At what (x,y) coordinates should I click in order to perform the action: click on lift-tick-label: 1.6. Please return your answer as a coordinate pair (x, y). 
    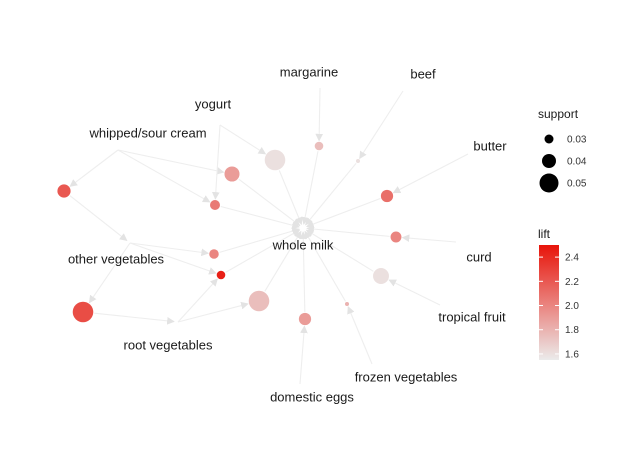
    Looking at the image, I should click on (572, 354).